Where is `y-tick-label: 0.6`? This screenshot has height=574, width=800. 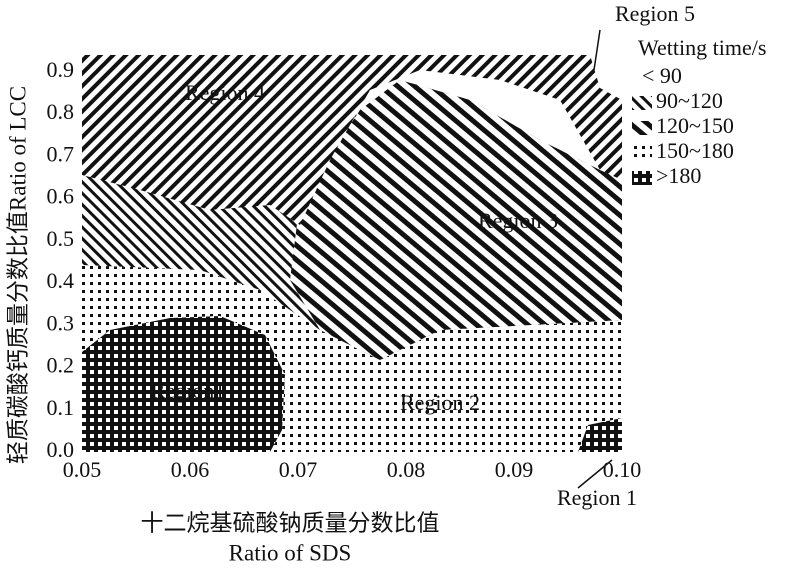
y-tick-label: 0.6 is located at coordinates (61, 196).